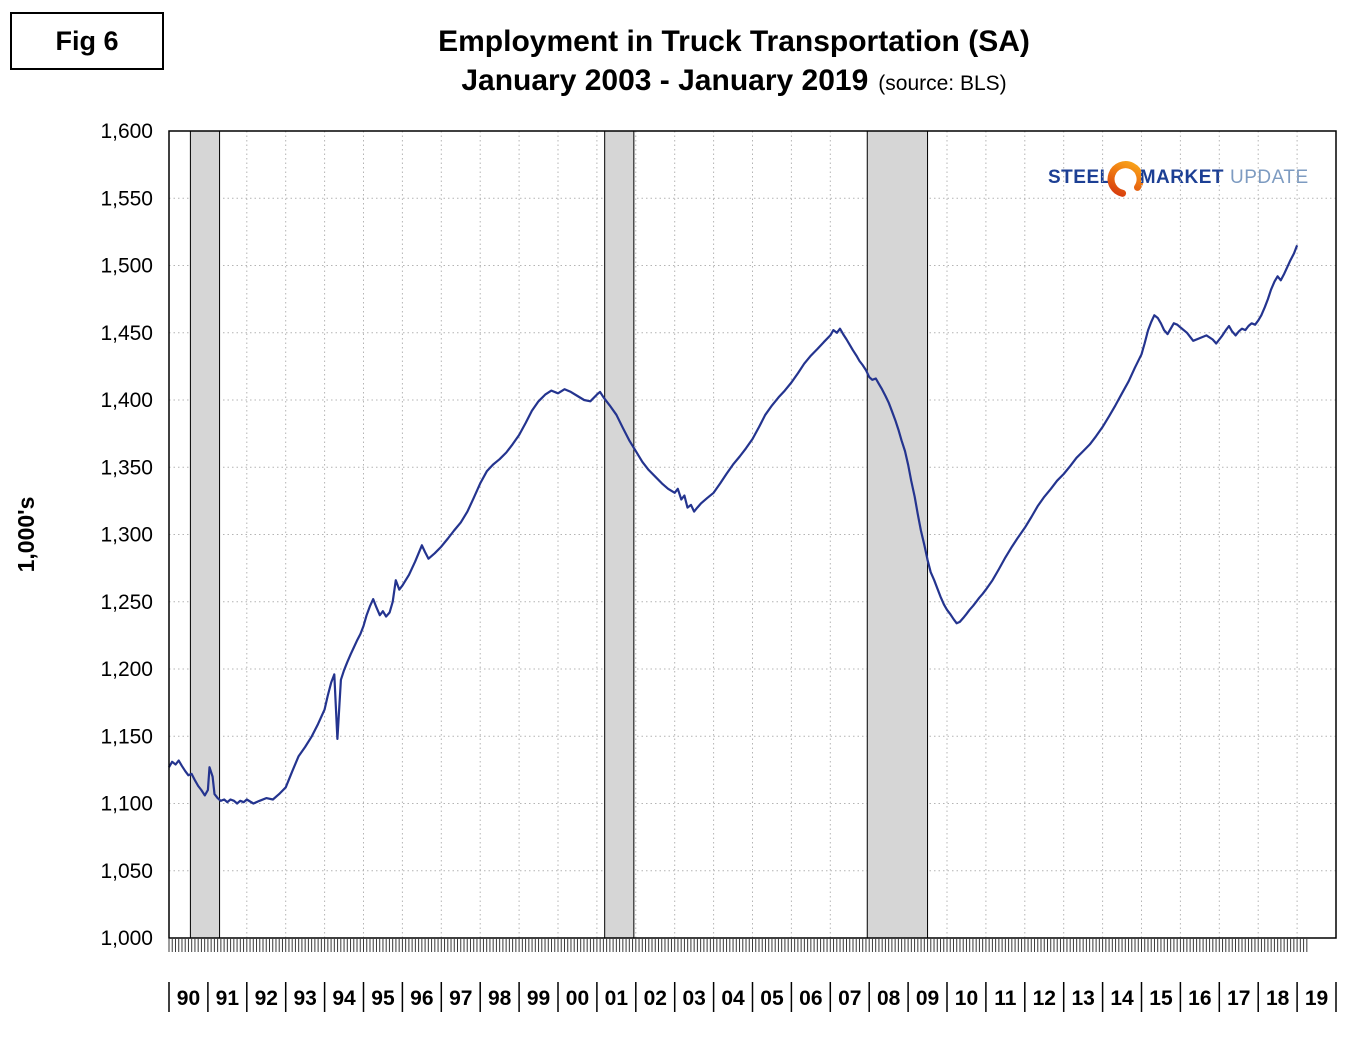 The image size is (1363, 1047). What do you see at coordinates (1044, 998) in the screenshot?
I see `x-year-label: 12` at bounding box center [1044, 998].